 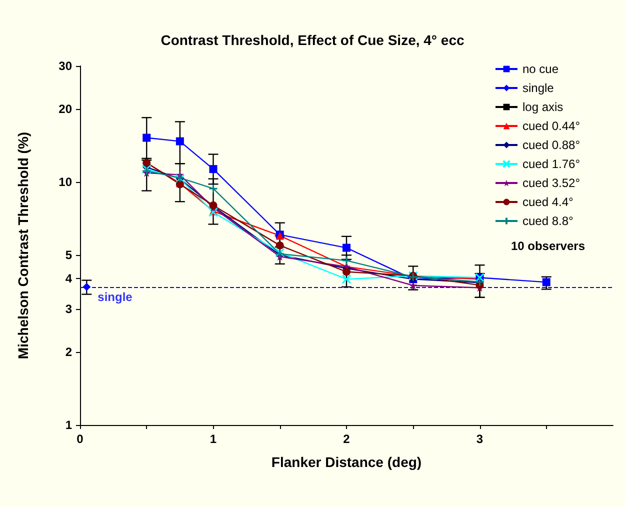 What do you see at coordinates (65, 66) in the screenshot?
I see `y-tick-label: 30` at bounding box center [65, 66].